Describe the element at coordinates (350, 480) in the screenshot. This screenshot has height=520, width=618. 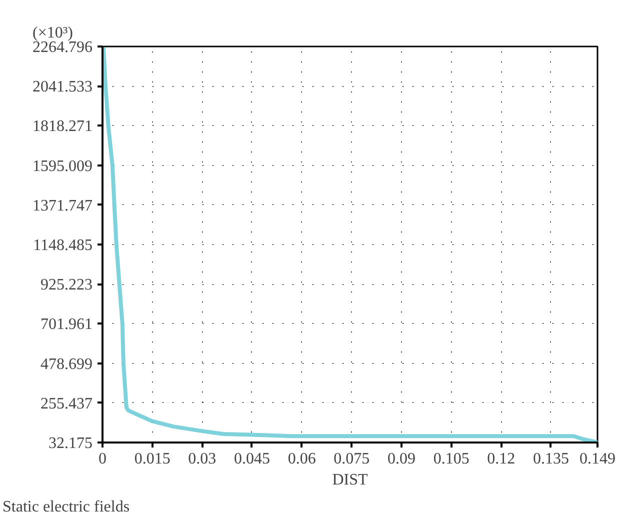
I see `x-axis-title: DIST` at that location.